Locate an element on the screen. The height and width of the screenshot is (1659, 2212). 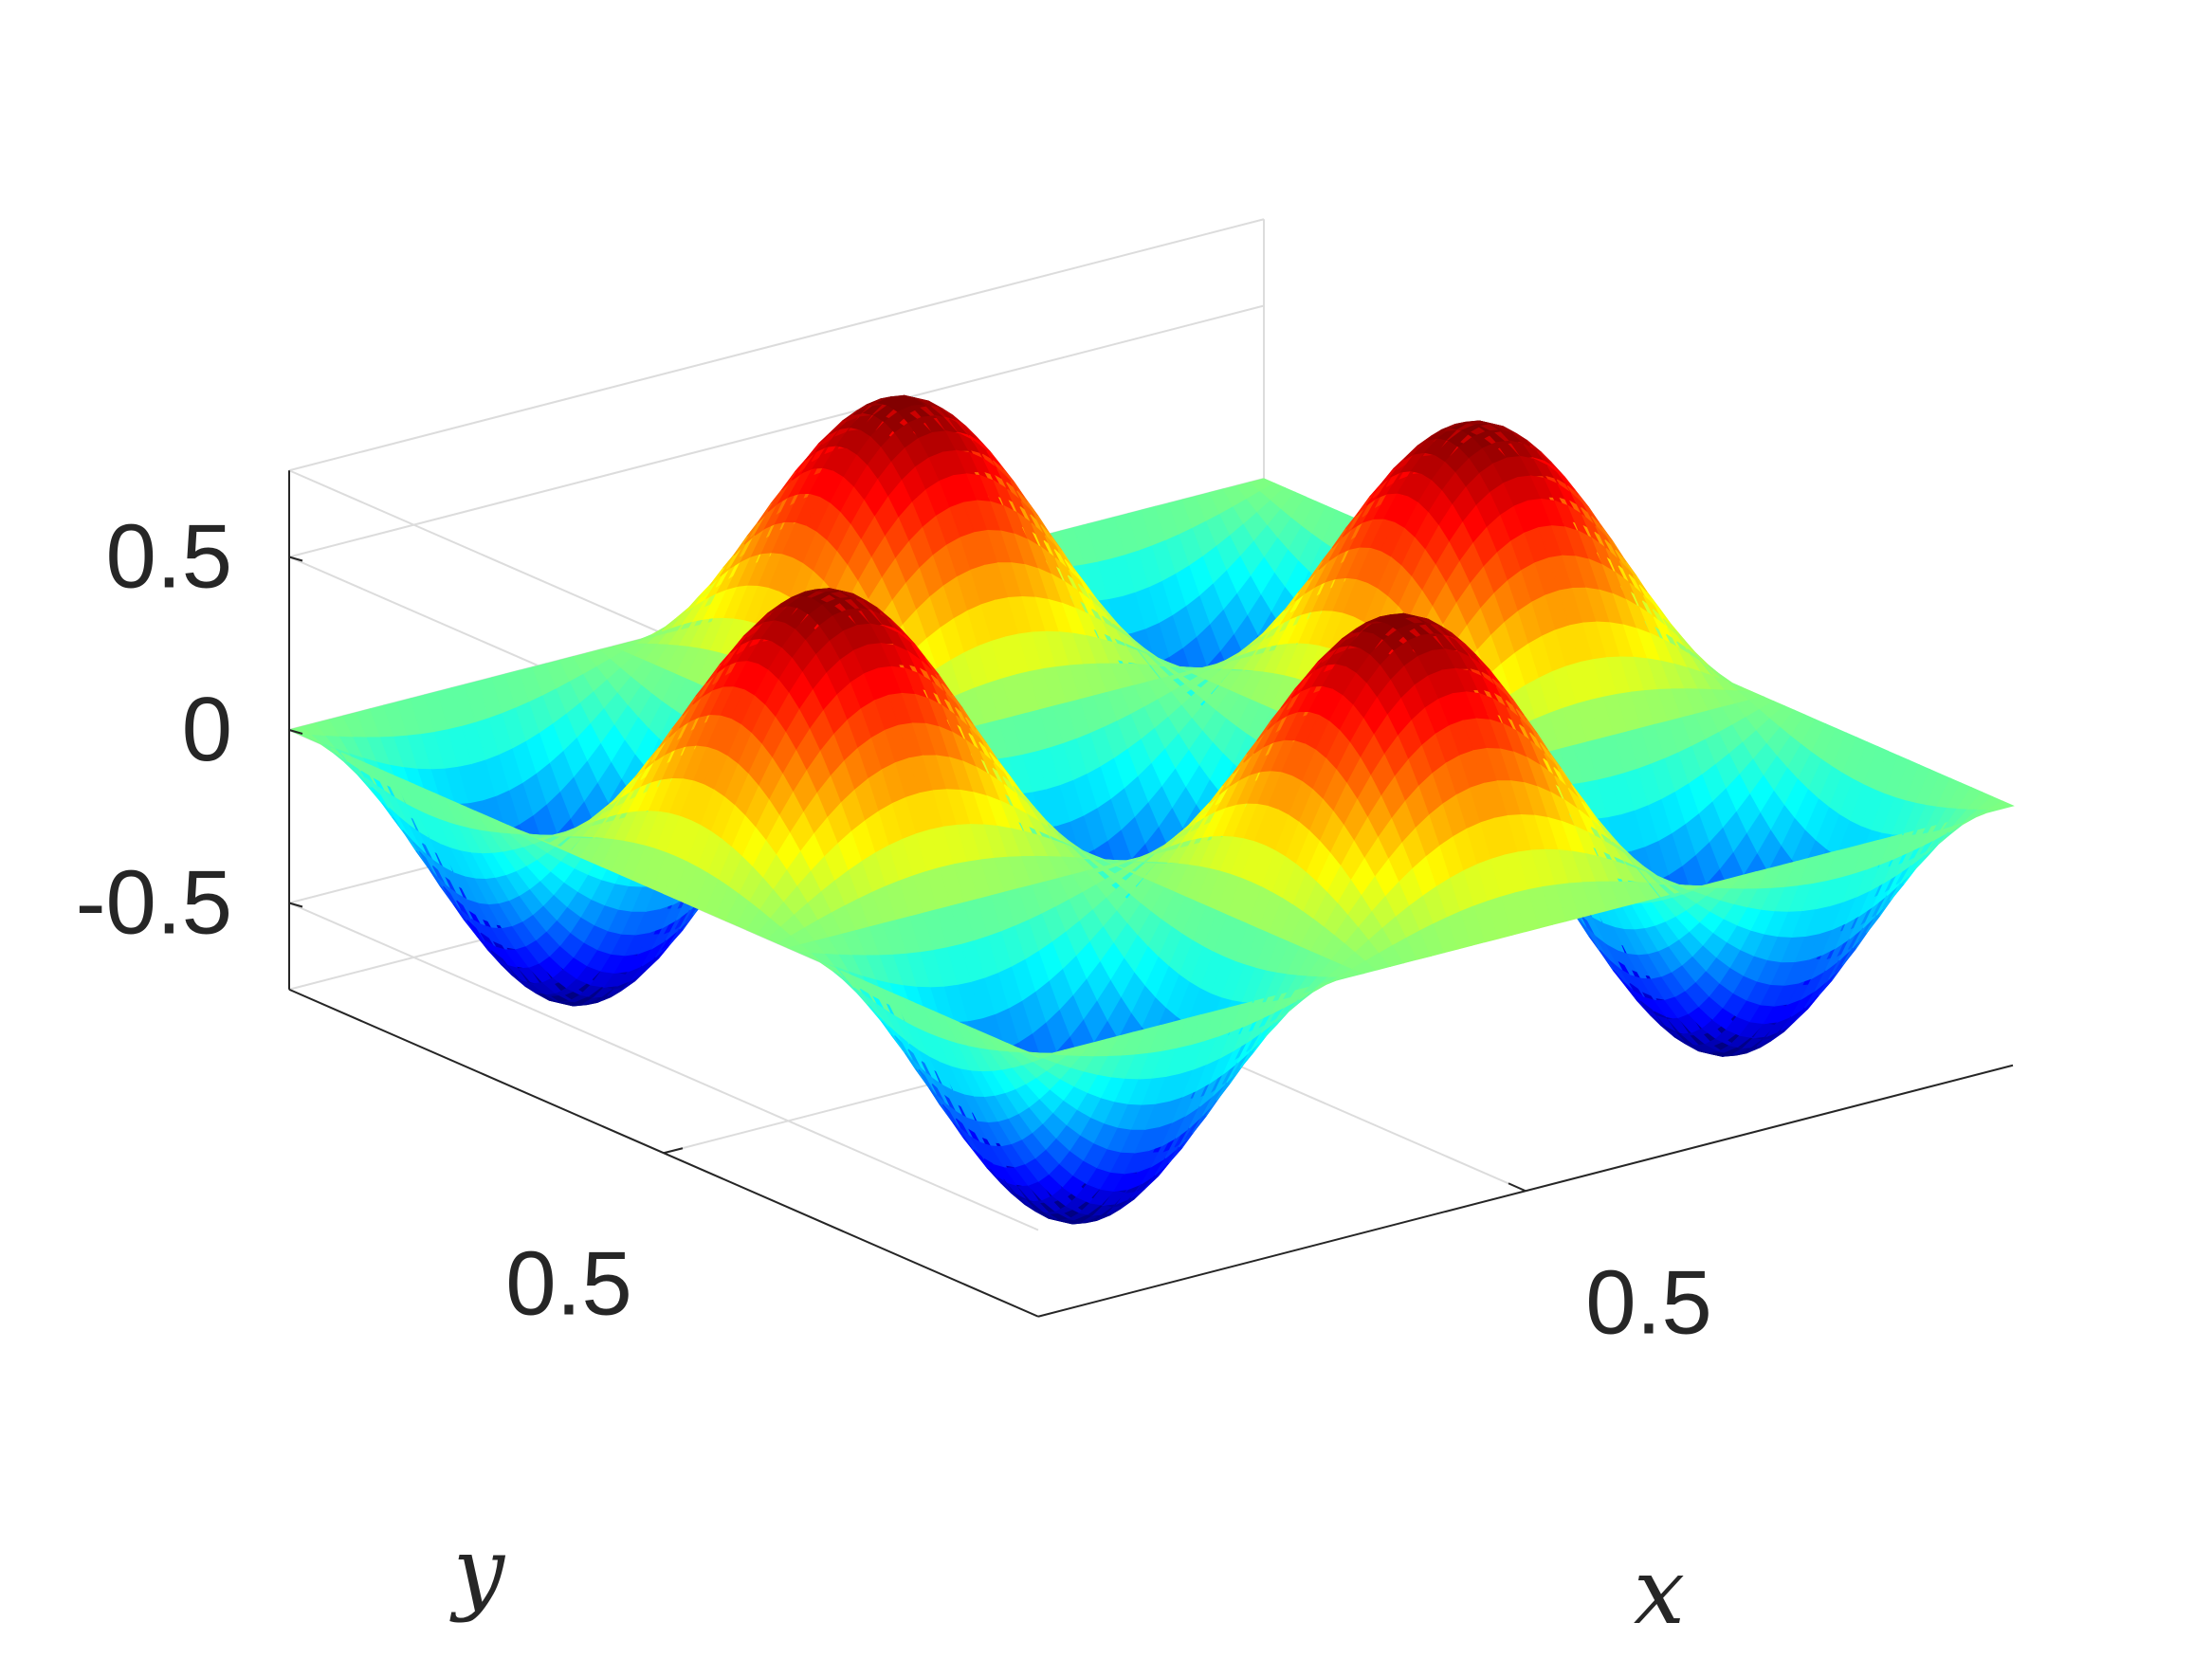
grid-top-edge-right is located at coordinates (776, 345).